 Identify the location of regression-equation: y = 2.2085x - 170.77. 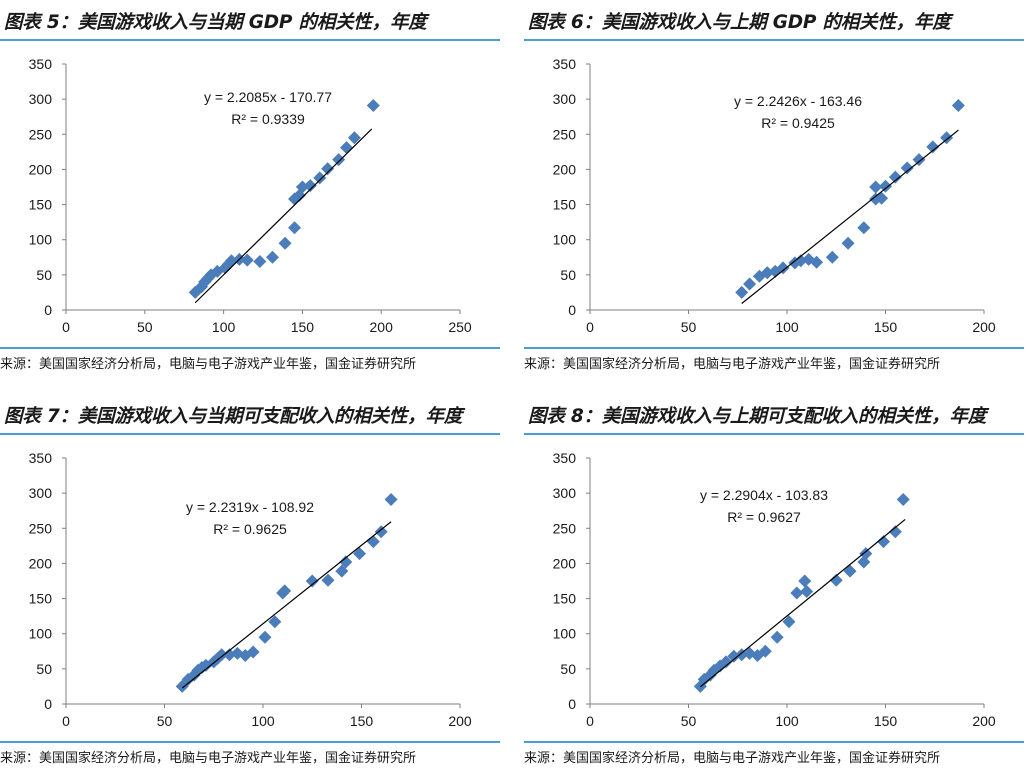
(268, 97).